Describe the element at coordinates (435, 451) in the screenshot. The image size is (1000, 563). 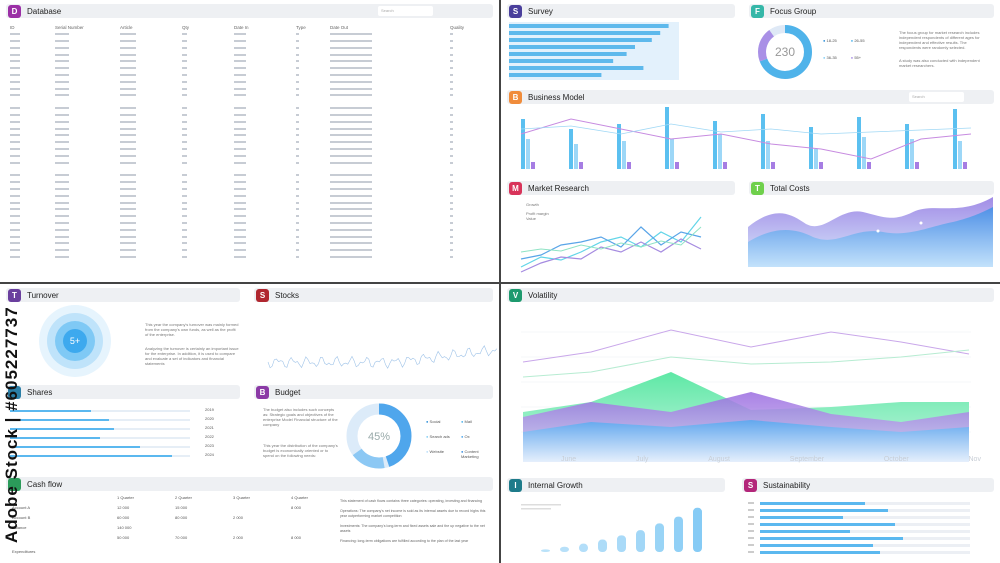
I see `legend-item: ● Website` at that location.